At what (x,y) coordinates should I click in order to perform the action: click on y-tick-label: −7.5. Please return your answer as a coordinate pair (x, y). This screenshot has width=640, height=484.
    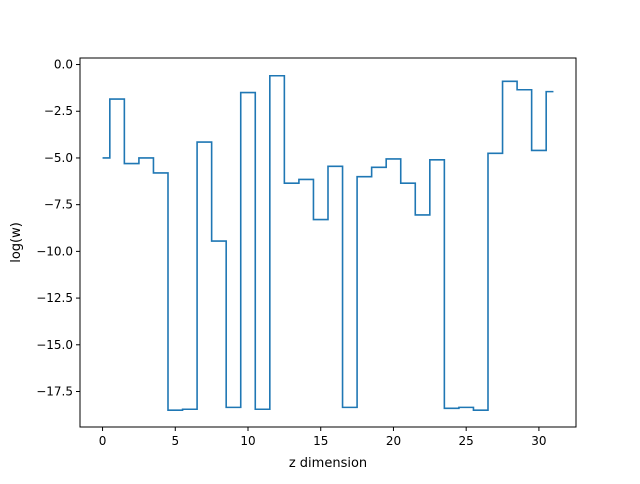
    Looking at the image, I should click on (58, 205).